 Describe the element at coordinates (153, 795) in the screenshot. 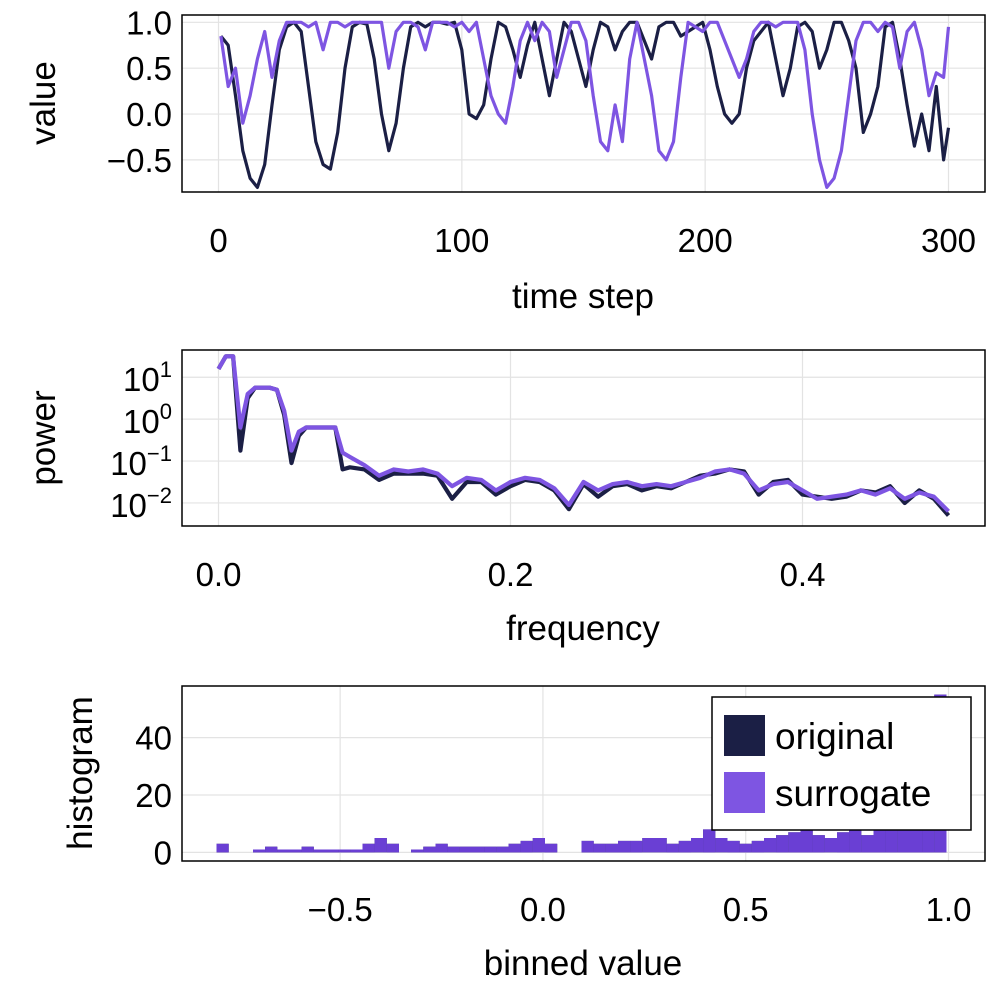

I see `histogram-ytick-label: 20` at that location.